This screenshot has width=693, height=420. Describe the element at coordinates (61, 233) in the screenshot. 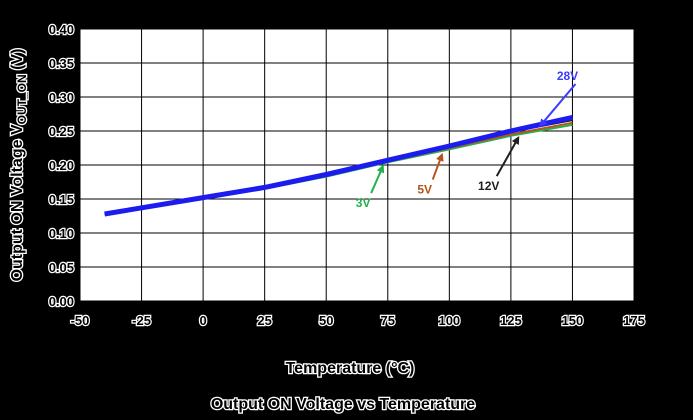

I see `y-tick-label: 0.10` at that location.